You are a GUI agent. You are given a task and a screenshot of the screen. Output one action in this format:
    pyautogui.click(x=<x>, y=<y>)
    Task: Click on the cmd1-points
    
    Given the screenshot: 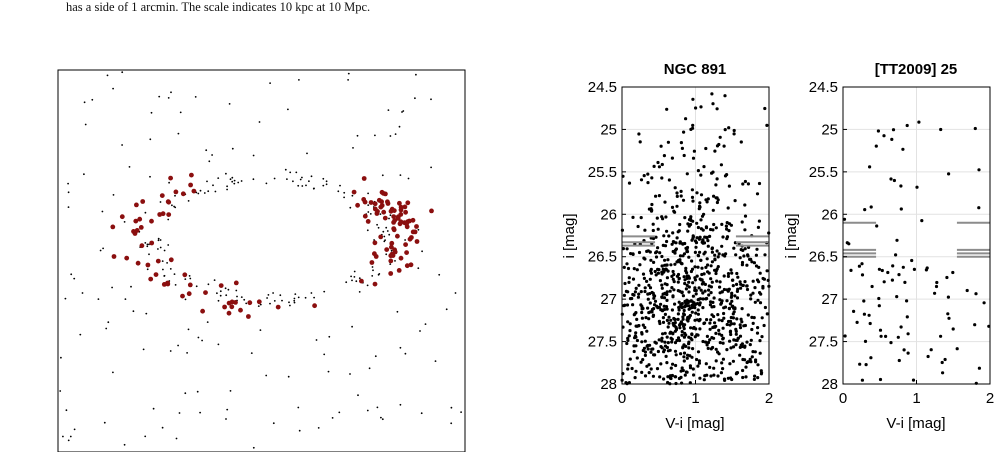 What is the action you would take?
    pyautogui.click(x=695, y=239)
    